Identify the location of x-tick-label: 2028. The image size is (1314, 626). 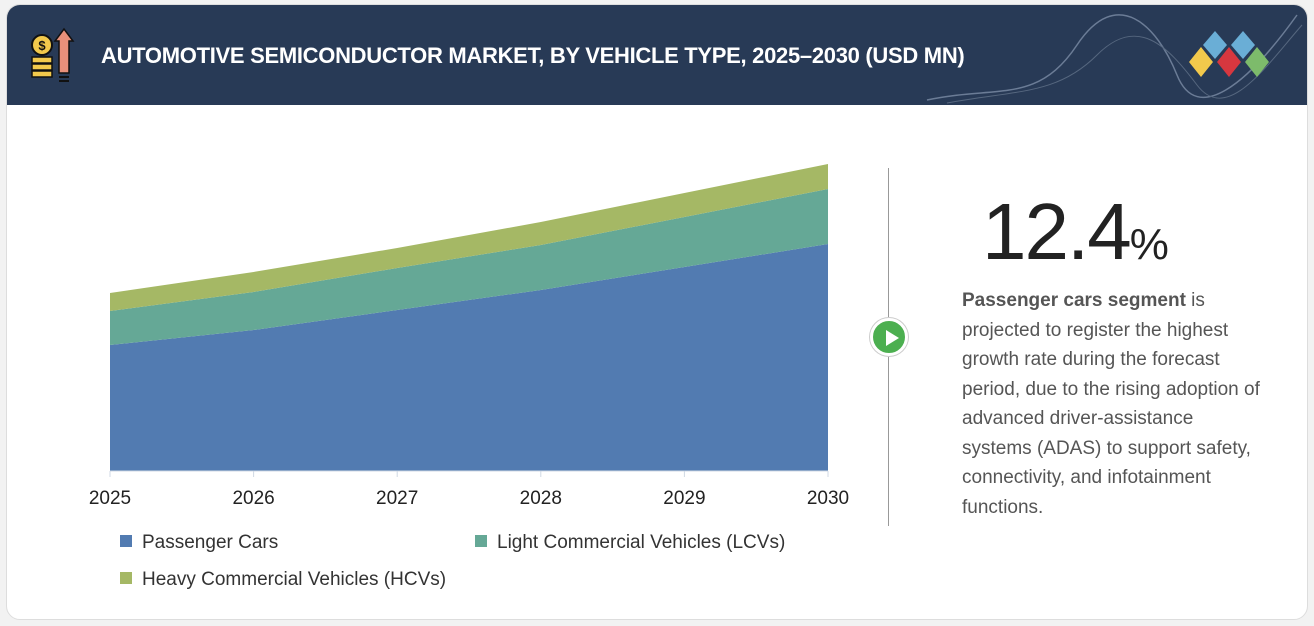
(541, 498).